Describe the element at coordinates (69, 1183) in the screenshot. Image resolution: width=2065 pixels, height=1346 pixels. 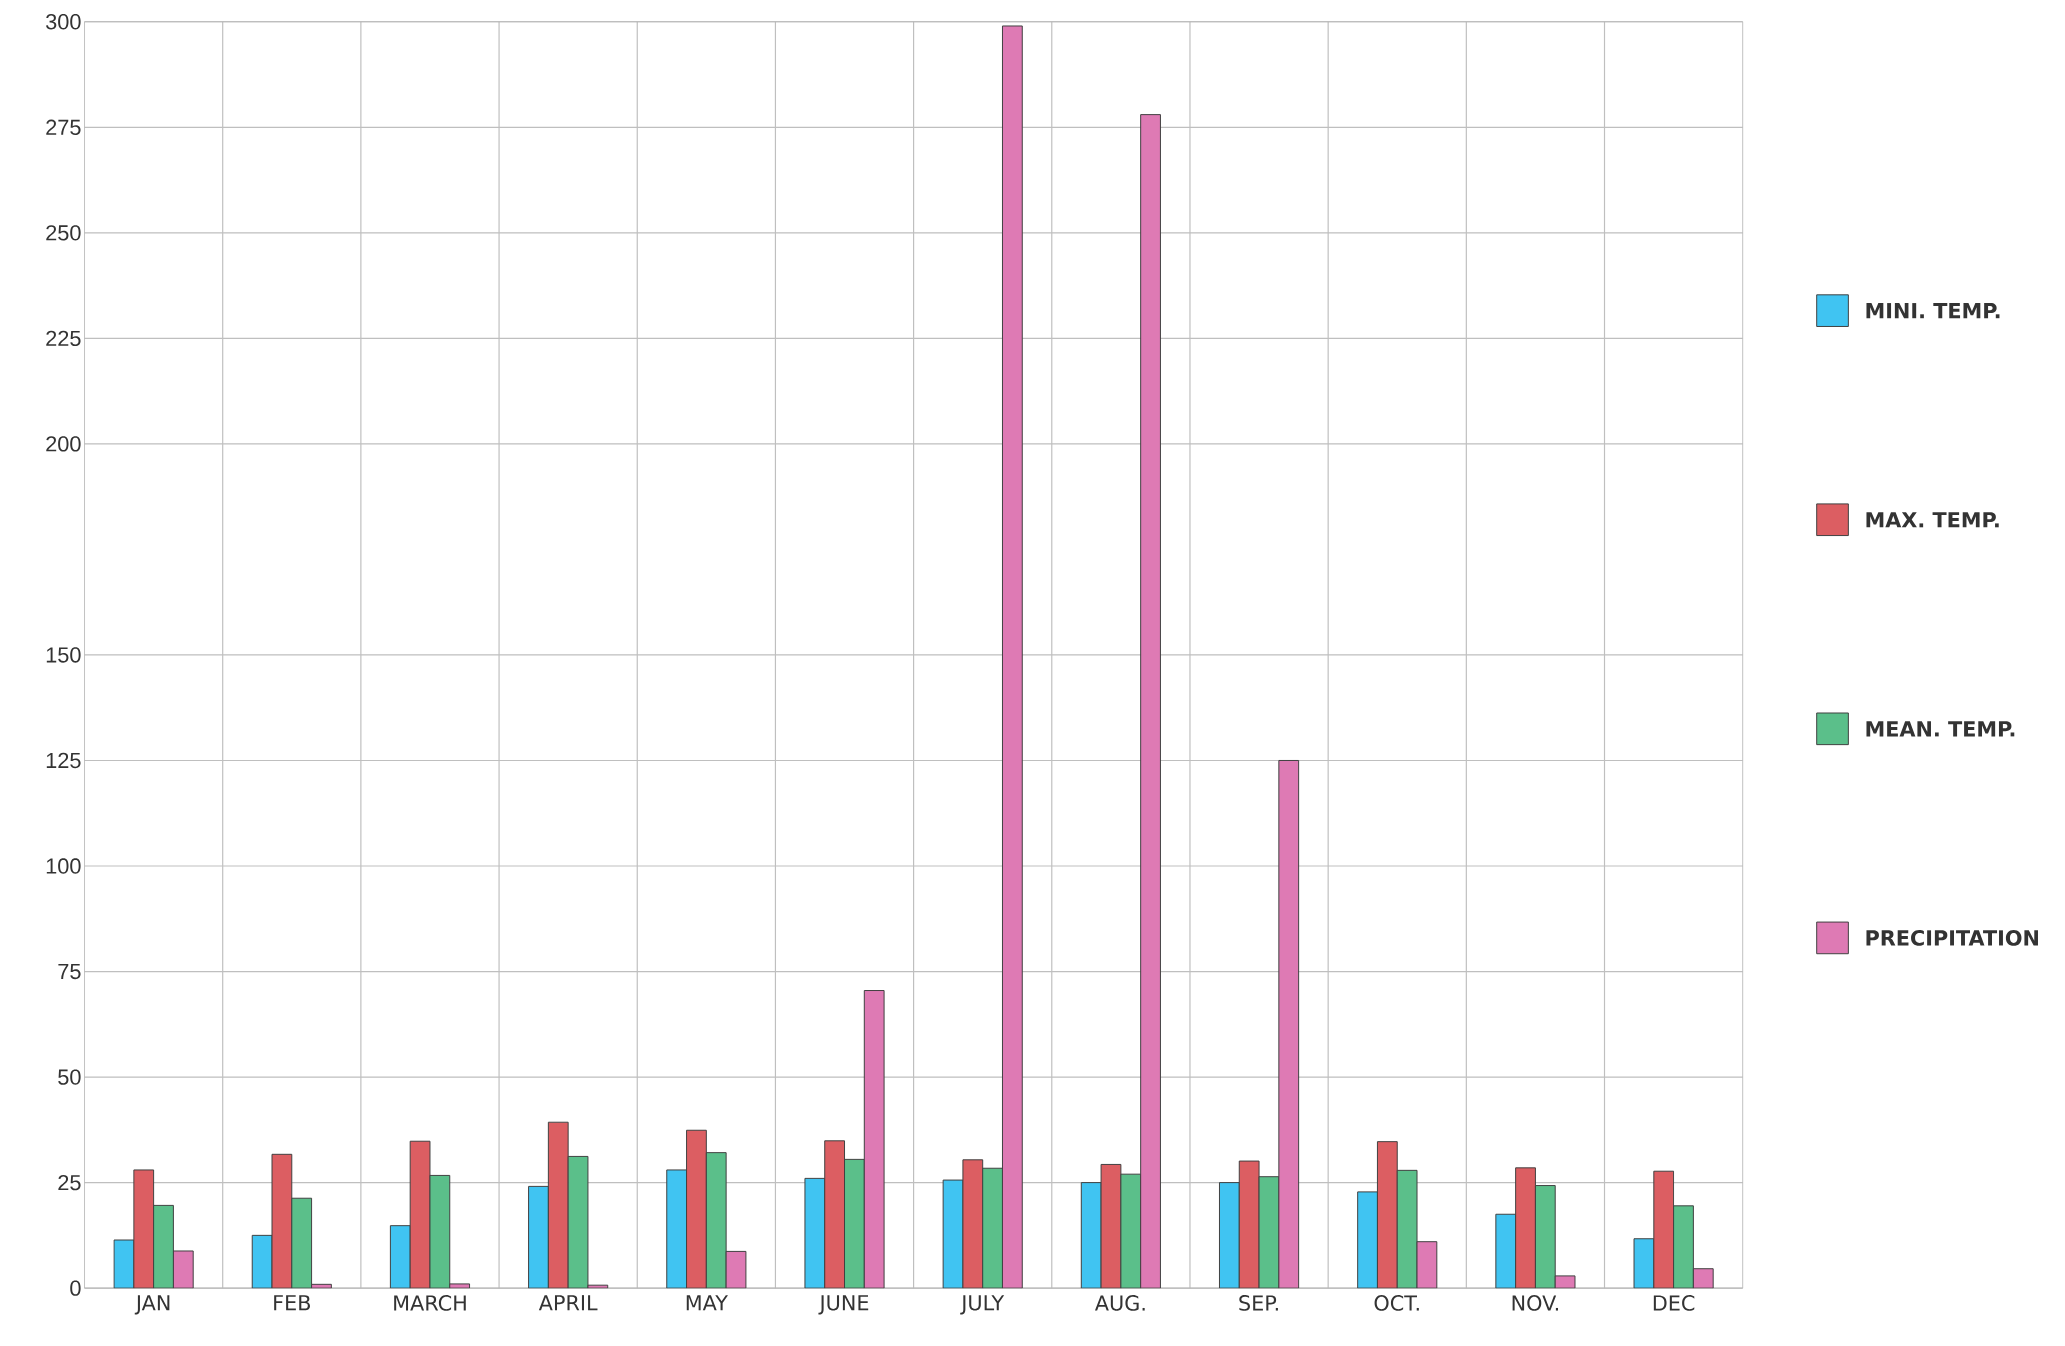
I see `y-tick-label: 25` at that location.